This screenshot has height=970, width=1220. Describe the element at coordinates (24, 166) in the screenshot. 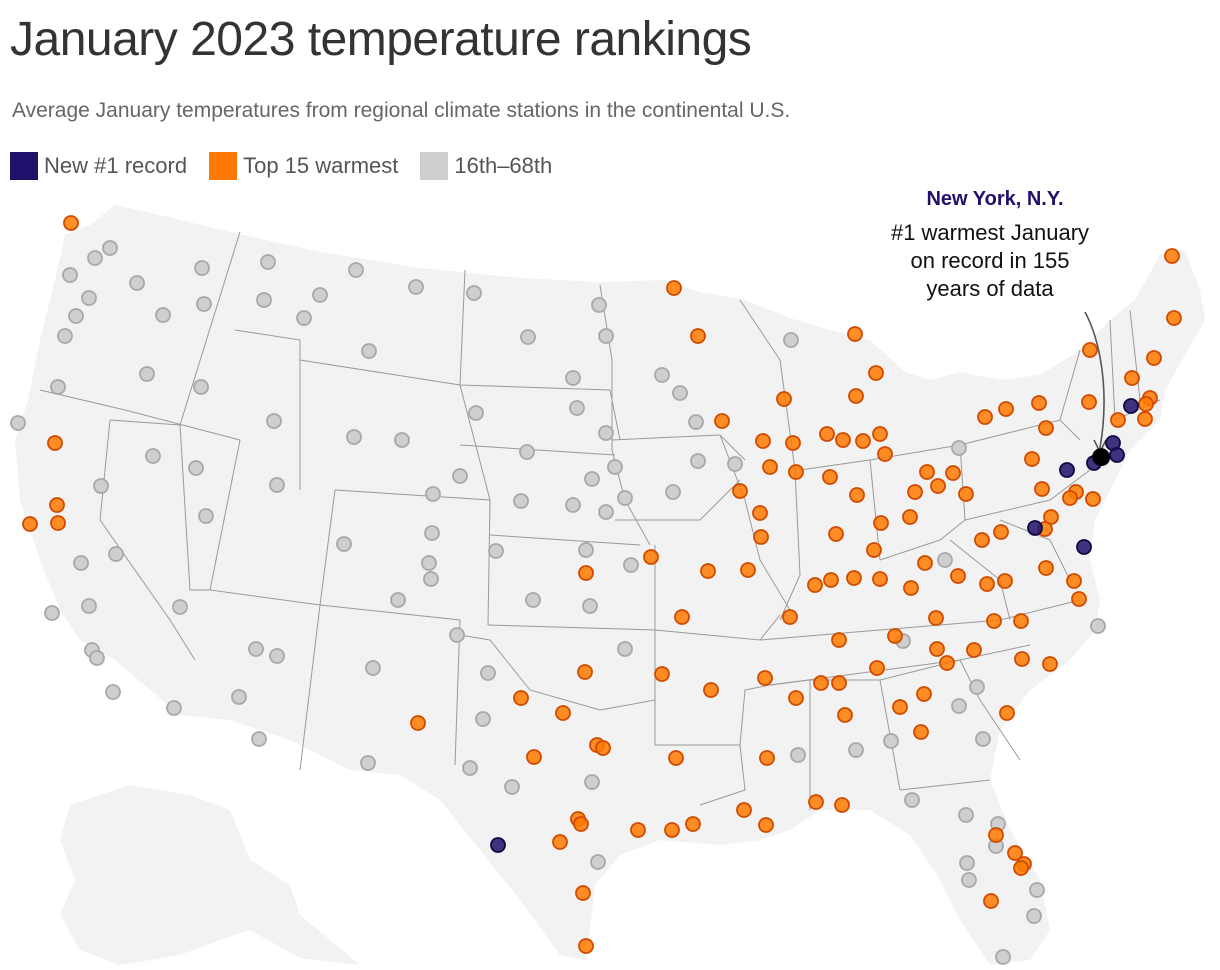

I see `legend-swatch-record` at that location.